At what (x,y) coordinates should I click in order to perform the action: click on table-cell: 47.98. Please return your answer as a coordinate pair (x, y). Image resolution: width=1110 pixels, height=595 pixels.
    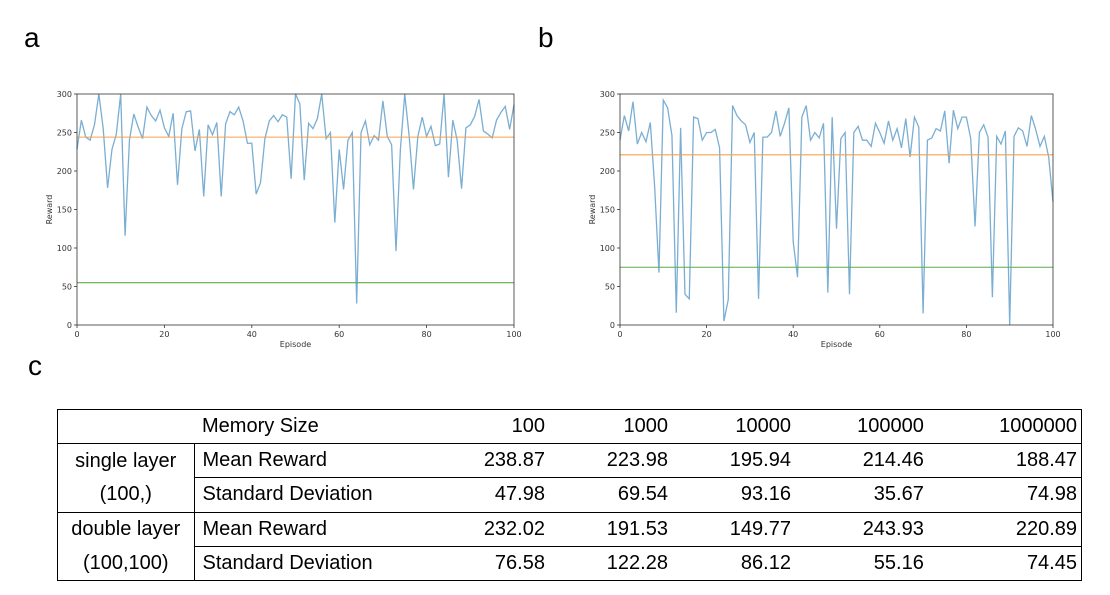
    Looking at the image, I should click on (487, 495).